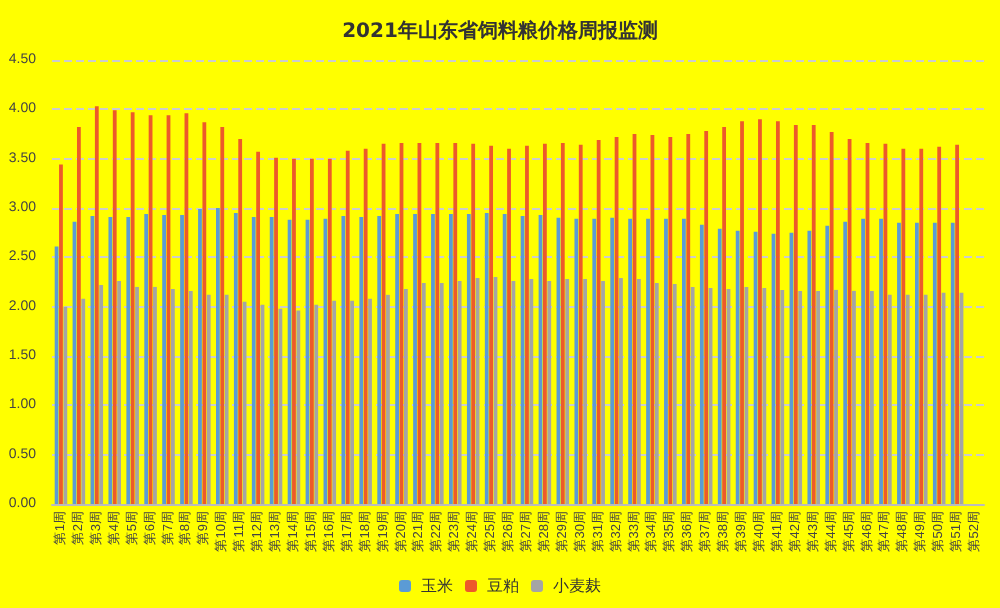 This screenshot has height=608, width=1000. Describe the element at coordinates (503, 586) in the screenshot. I see `legend-label: 豆粕` at that location.